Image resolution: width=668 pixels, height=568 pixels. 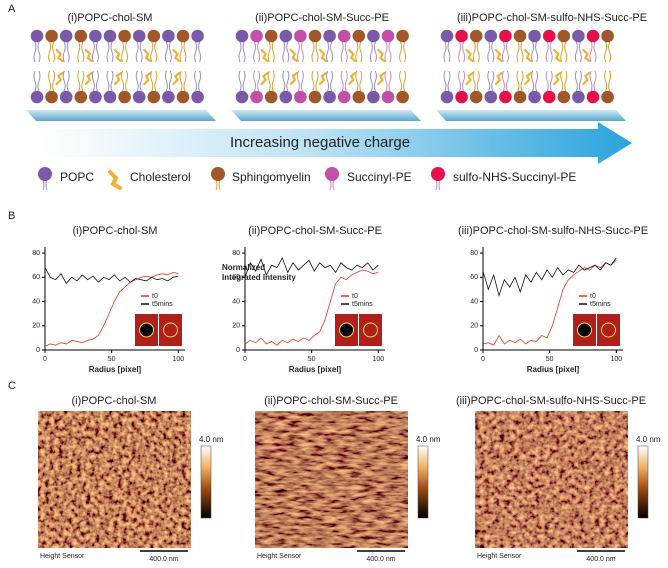 I want to click on sensor-label: Height Sensor, so click(x=279, y=556).